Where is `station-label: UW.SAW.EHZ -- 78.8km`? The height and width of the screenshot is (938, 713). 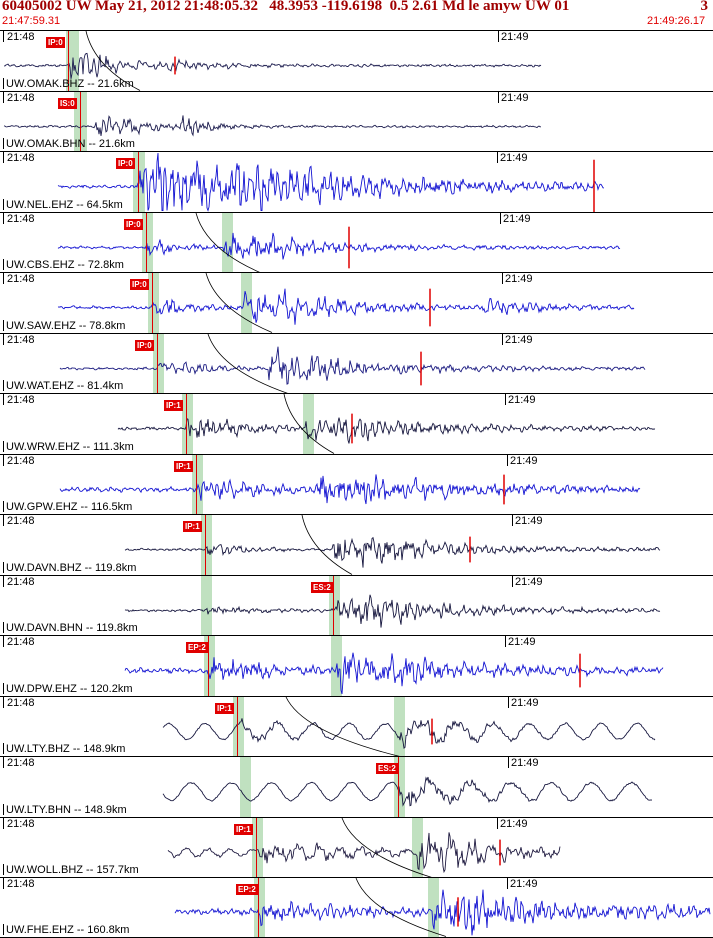 station-label: UW.SAW.EHZ -- 78.8km is located at coordinates (66, 325).